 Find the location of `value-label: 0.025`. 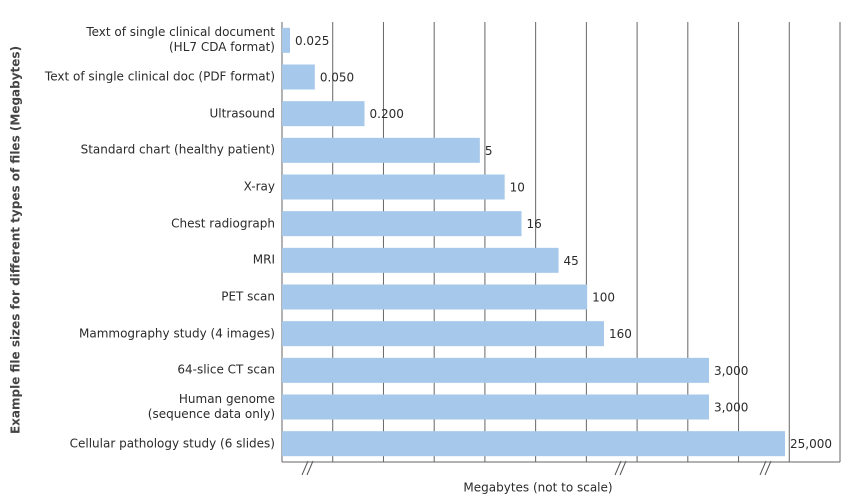

value-label: 0.025 is located at coordinates (312, 41).